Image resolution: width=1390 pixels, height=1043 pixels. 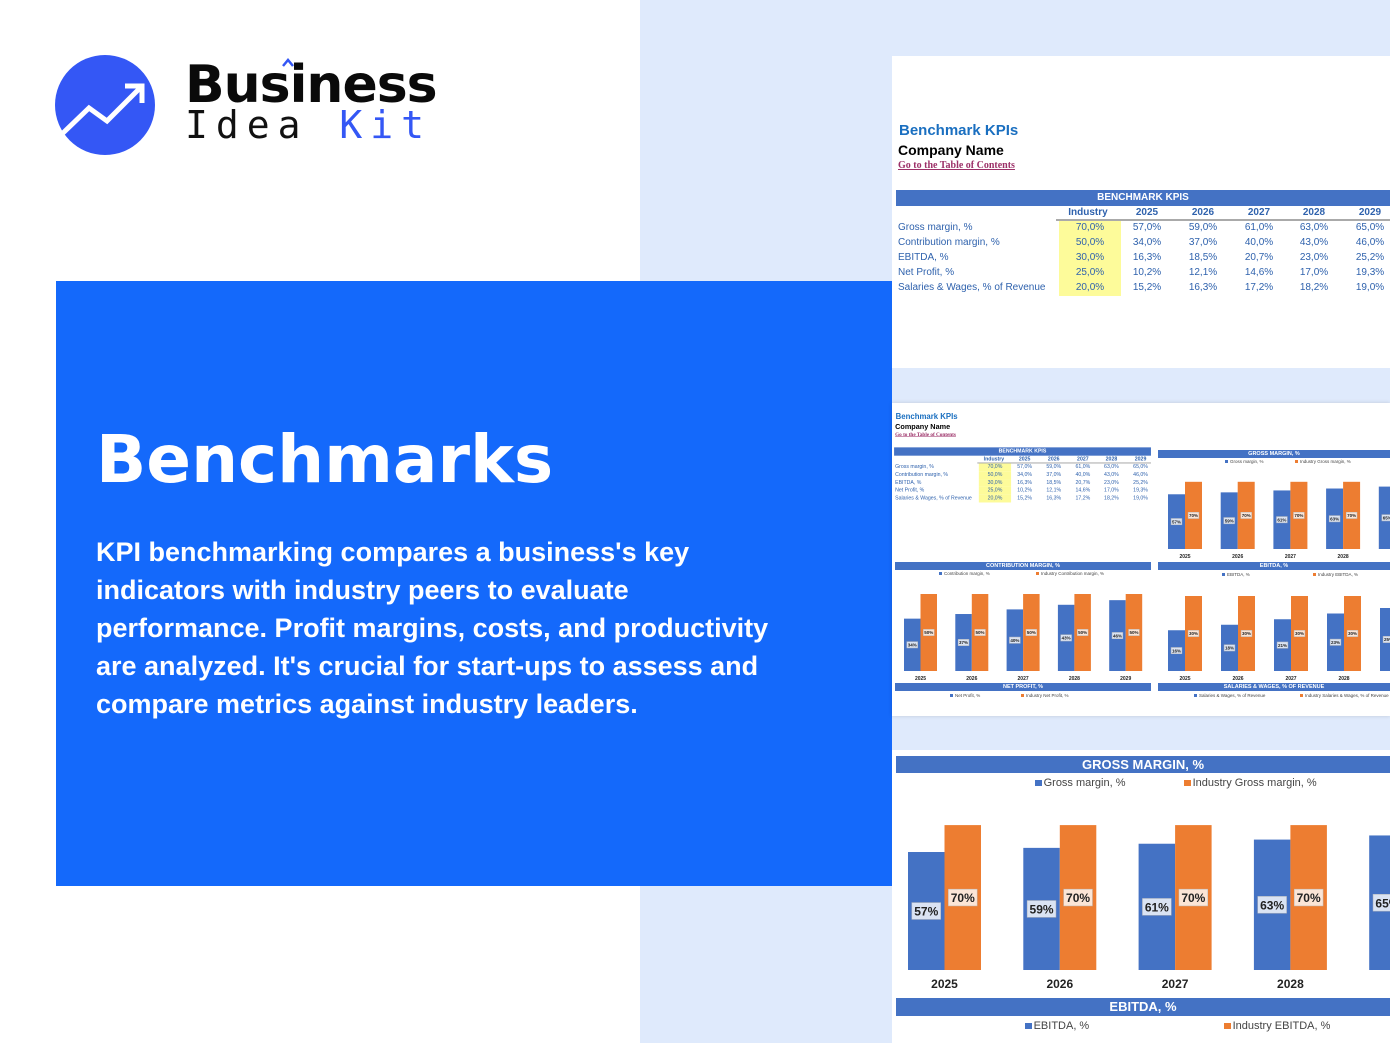 I want to click on value-cell: 12,1%, so click(x=1203, y=272).